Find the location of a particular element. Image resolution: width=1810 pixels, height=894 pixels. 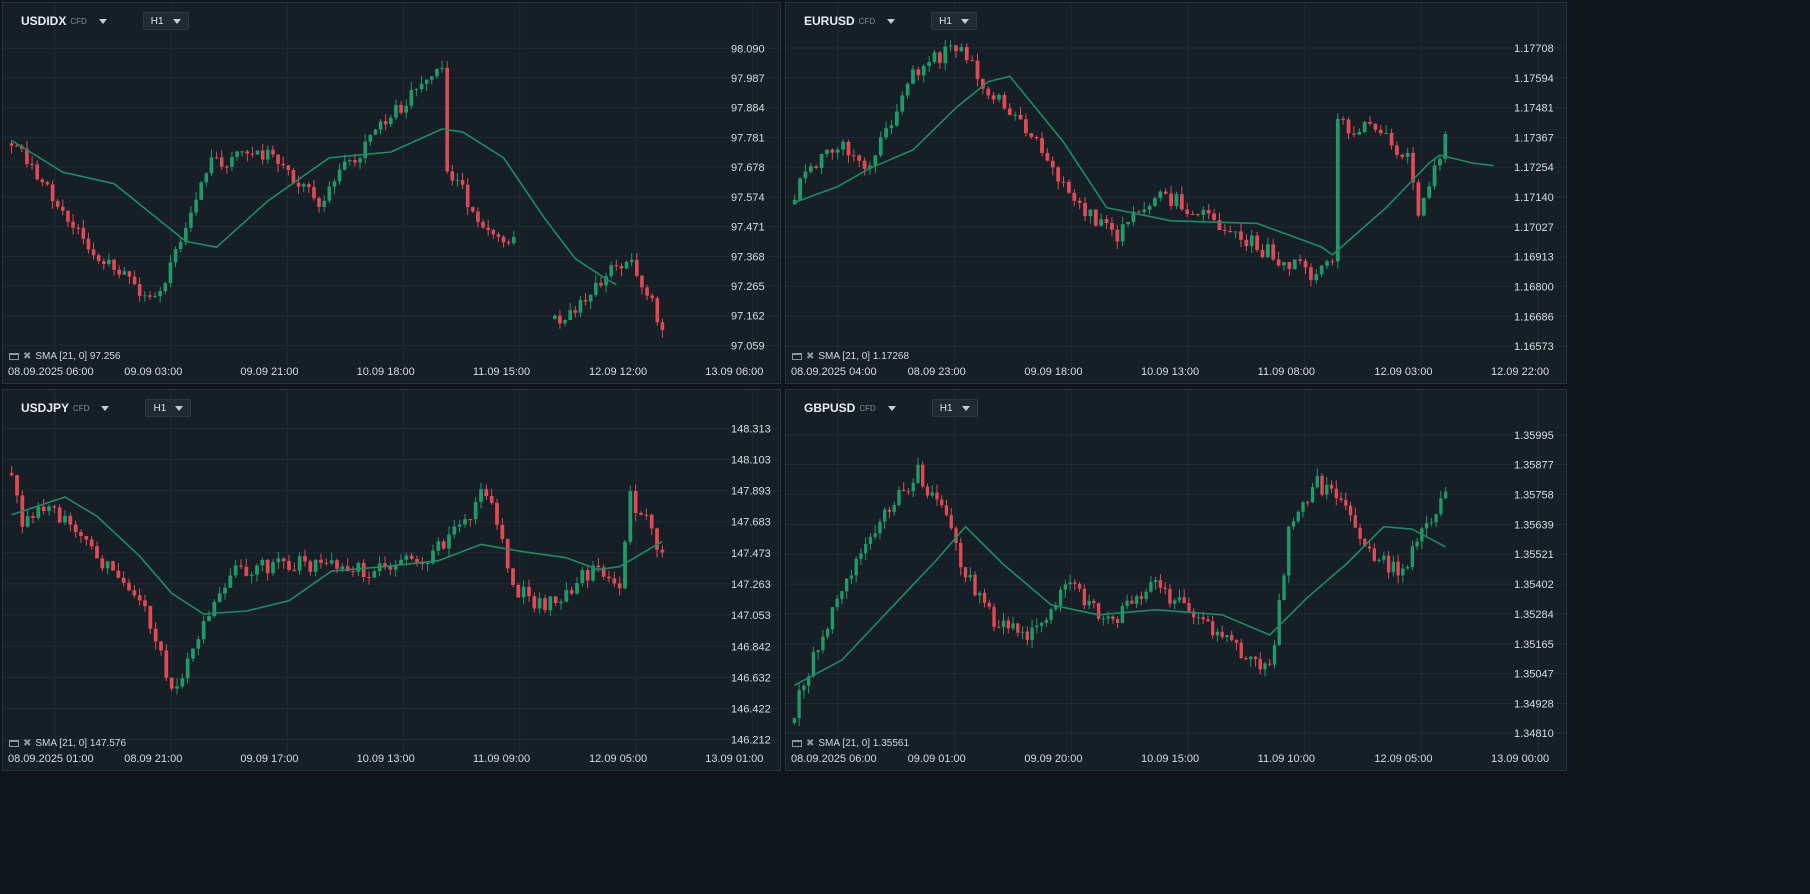

price-tick-label: 97.059 is located at coordinates (748, 346).